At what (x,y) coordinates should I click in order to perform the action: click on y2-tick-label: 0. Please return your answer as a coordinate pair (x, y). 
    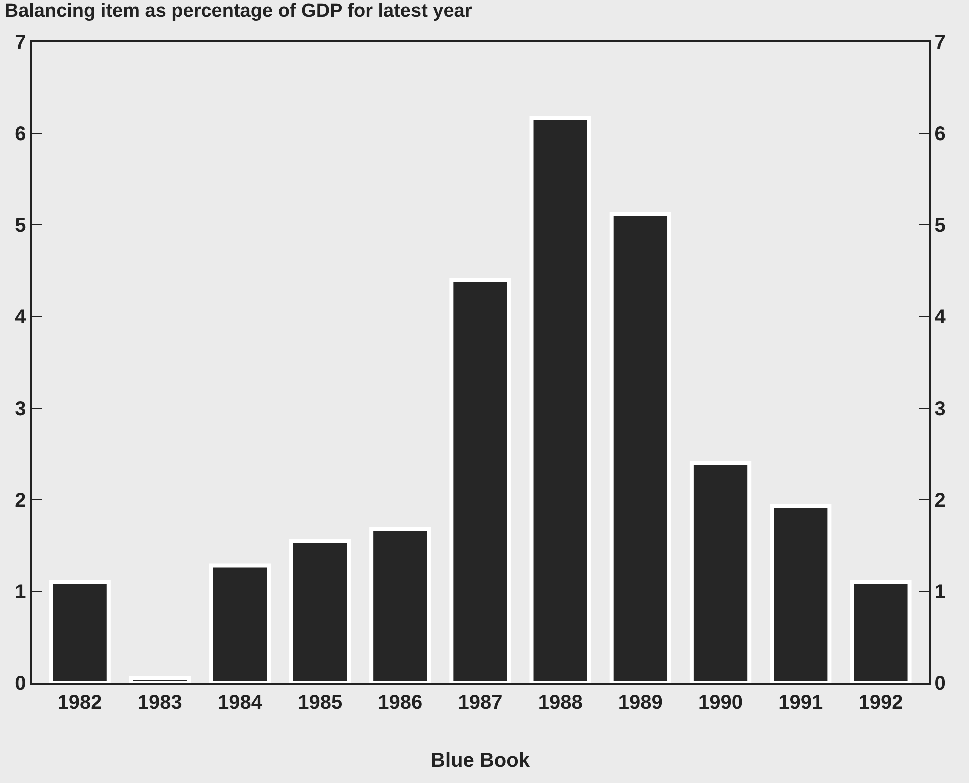
    Looking at the image, I should click on (940, 684).